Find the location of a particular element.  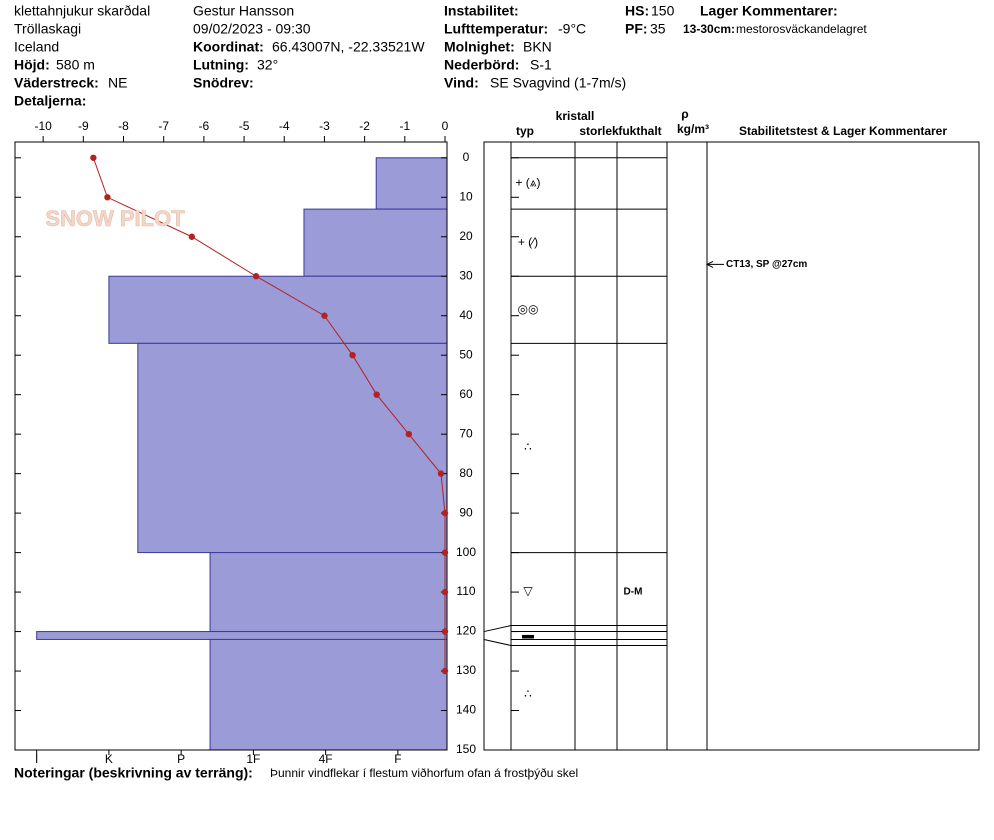

depth-label: 100 is located at coordinates (466, 552).